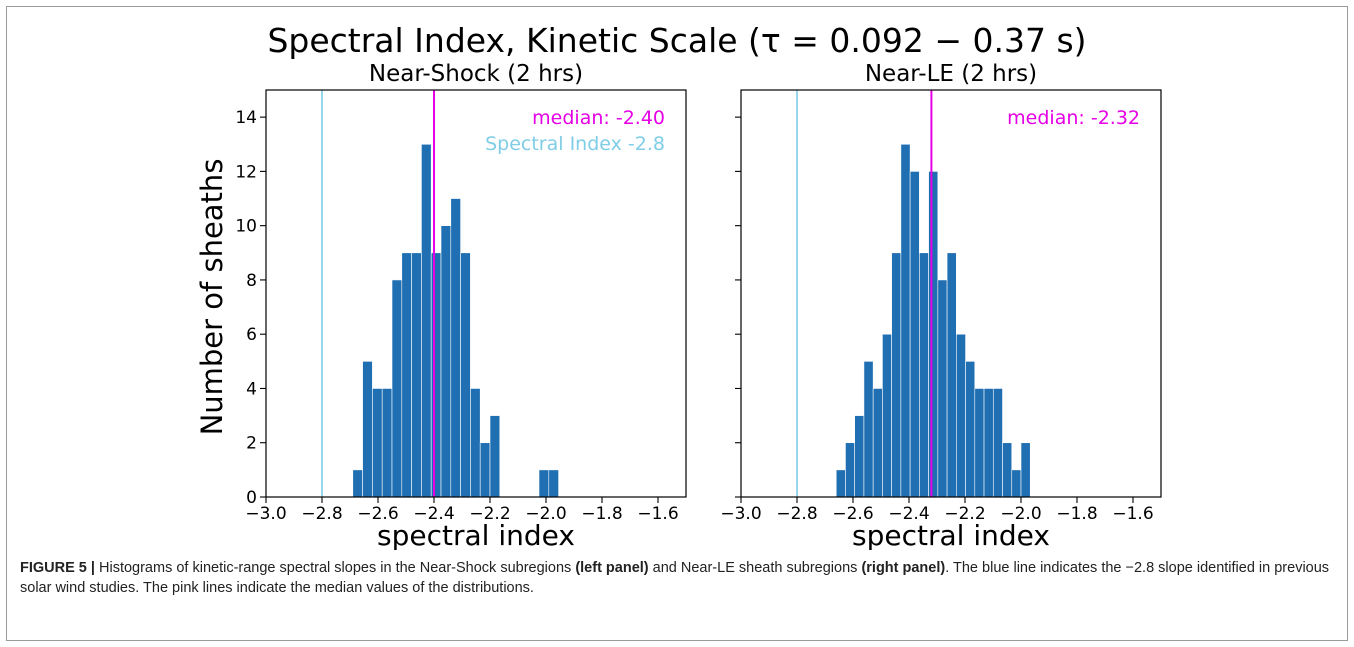 Image resolution: width=1354 pixels, height=647 pixels. I want to click on reference-annotation: Spectral Index -2.8, so click(575, 144).